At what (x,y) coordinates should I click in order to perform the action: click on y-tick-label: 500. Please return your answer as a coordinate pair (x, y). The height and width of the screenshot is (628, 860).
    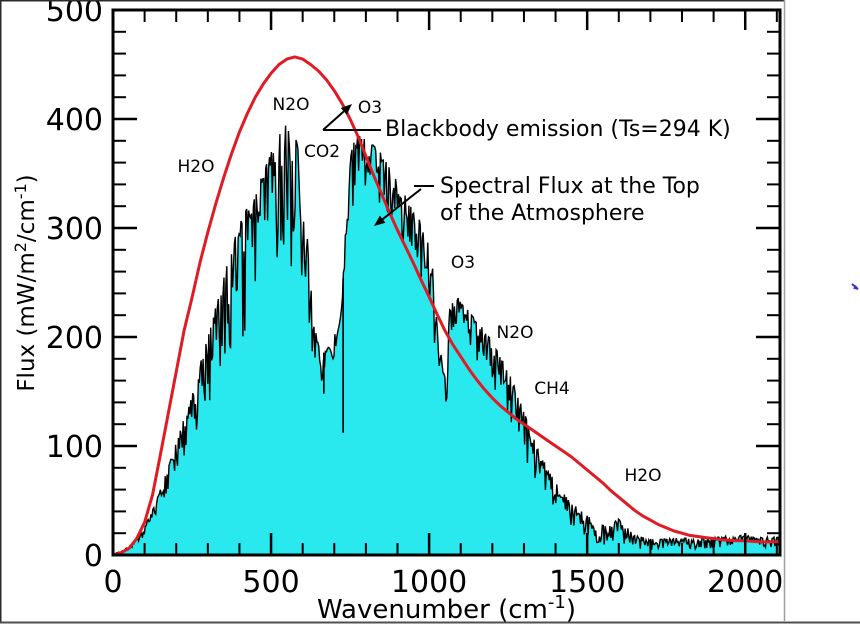
    Looking at the image, I should click on (74, 14).